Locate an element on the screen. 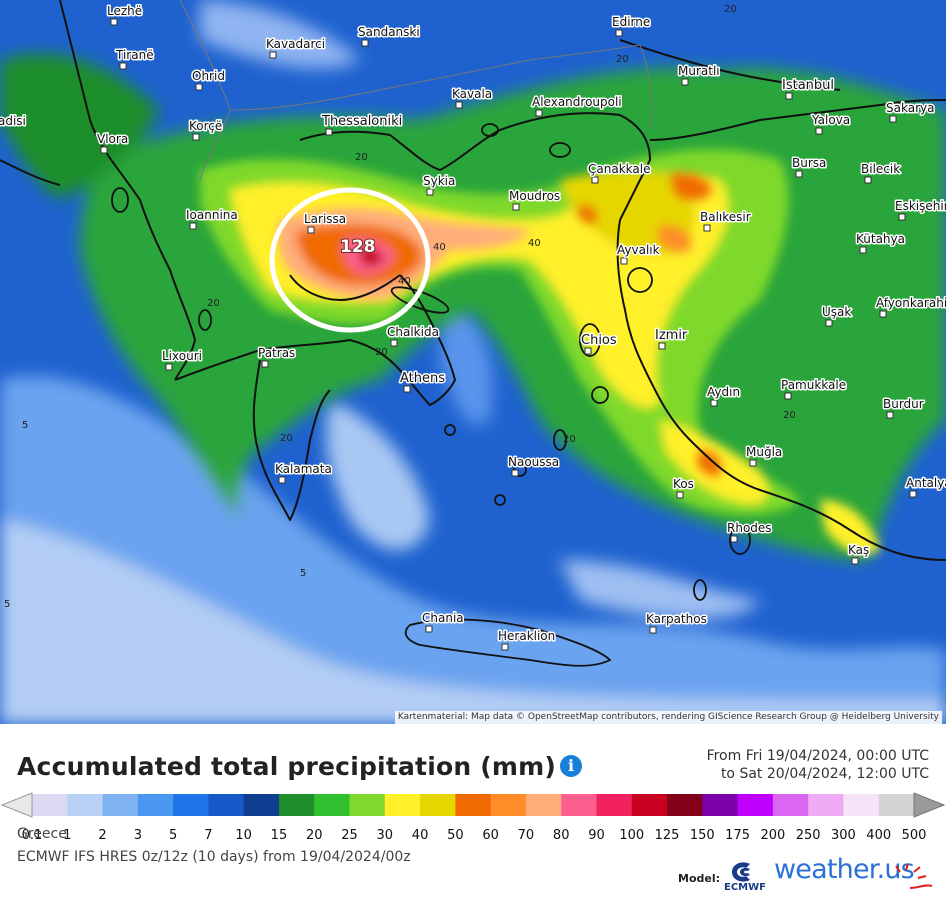  city-label: Afyonkarahisar is located at coordinates (911, 303).